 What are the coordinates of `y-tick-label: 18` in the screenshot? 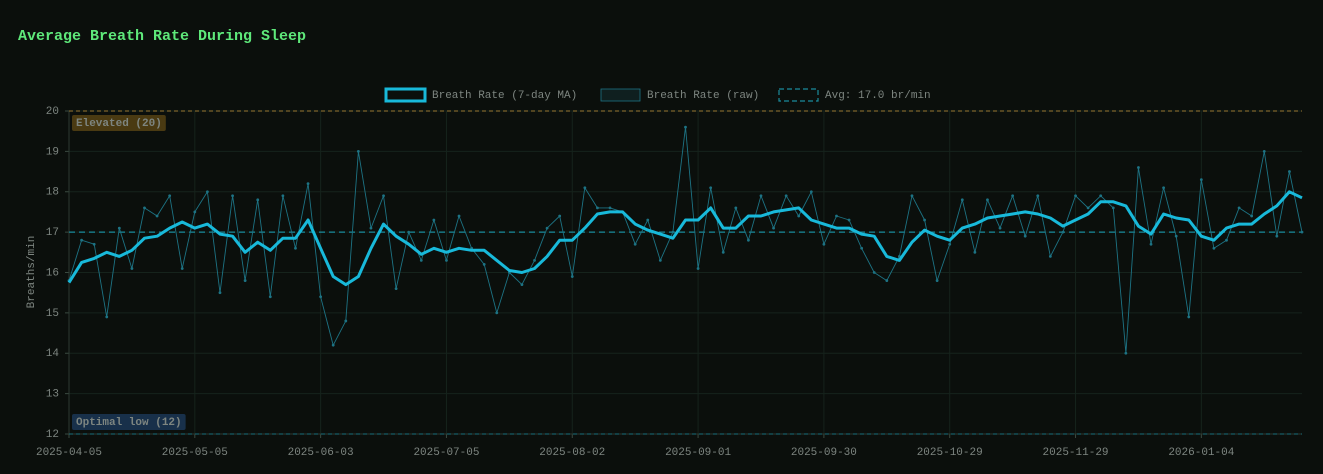 It's located at (52, 193).